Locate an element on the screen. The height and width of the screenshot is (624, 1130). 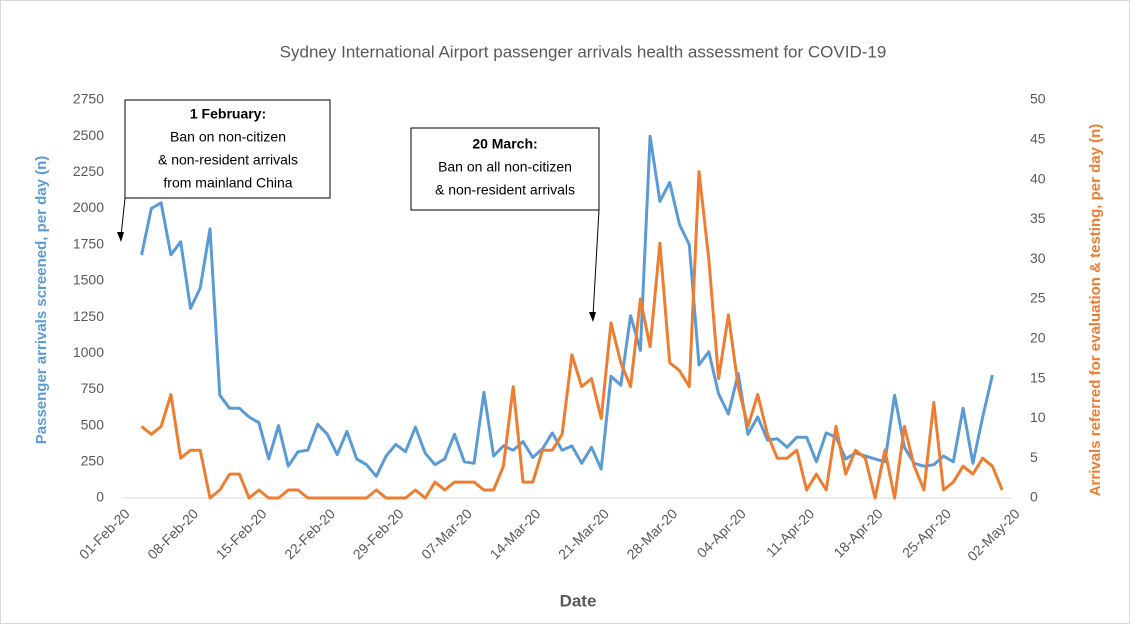
y2-tick-label: 35 is located at coordinates (1038, 218).